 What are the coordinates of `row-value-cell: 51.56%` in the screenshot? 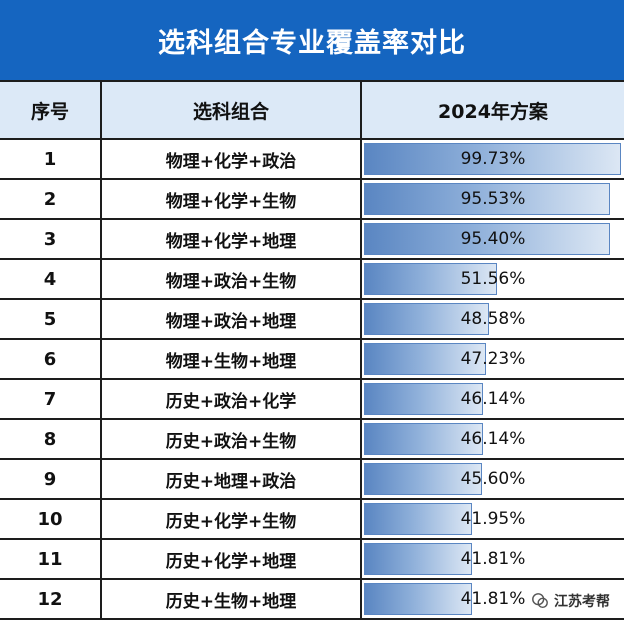 It's located at (493, 279).